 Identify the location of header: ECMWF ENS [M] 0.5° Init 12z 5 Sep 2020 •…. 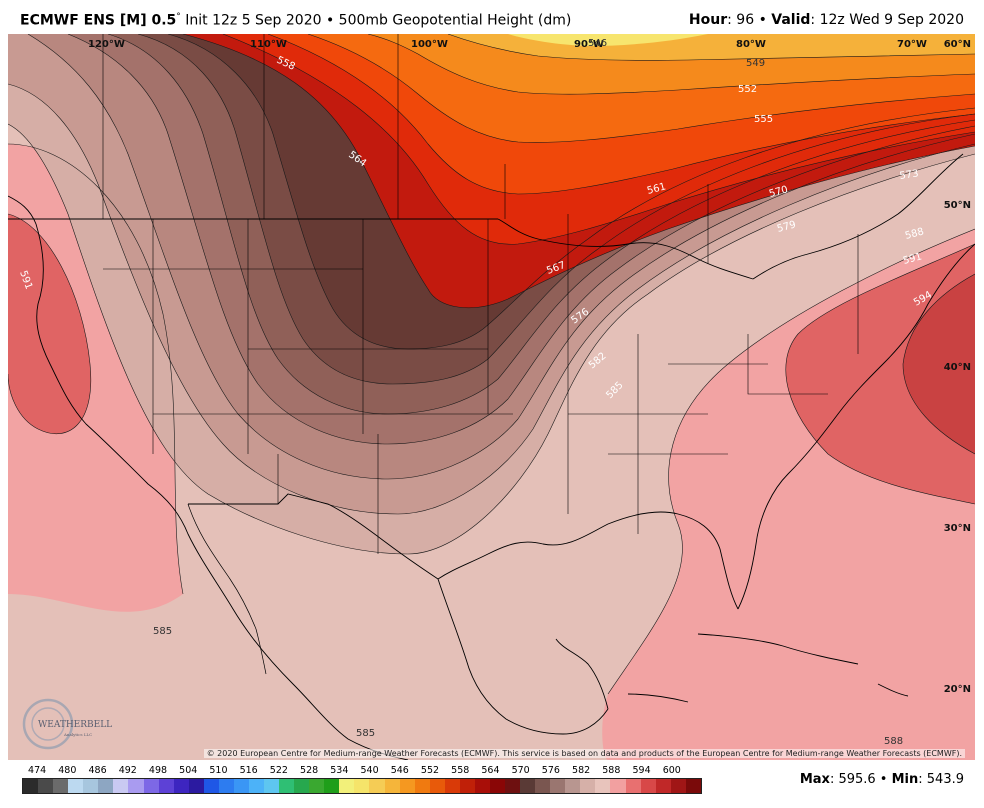
(492, 17).